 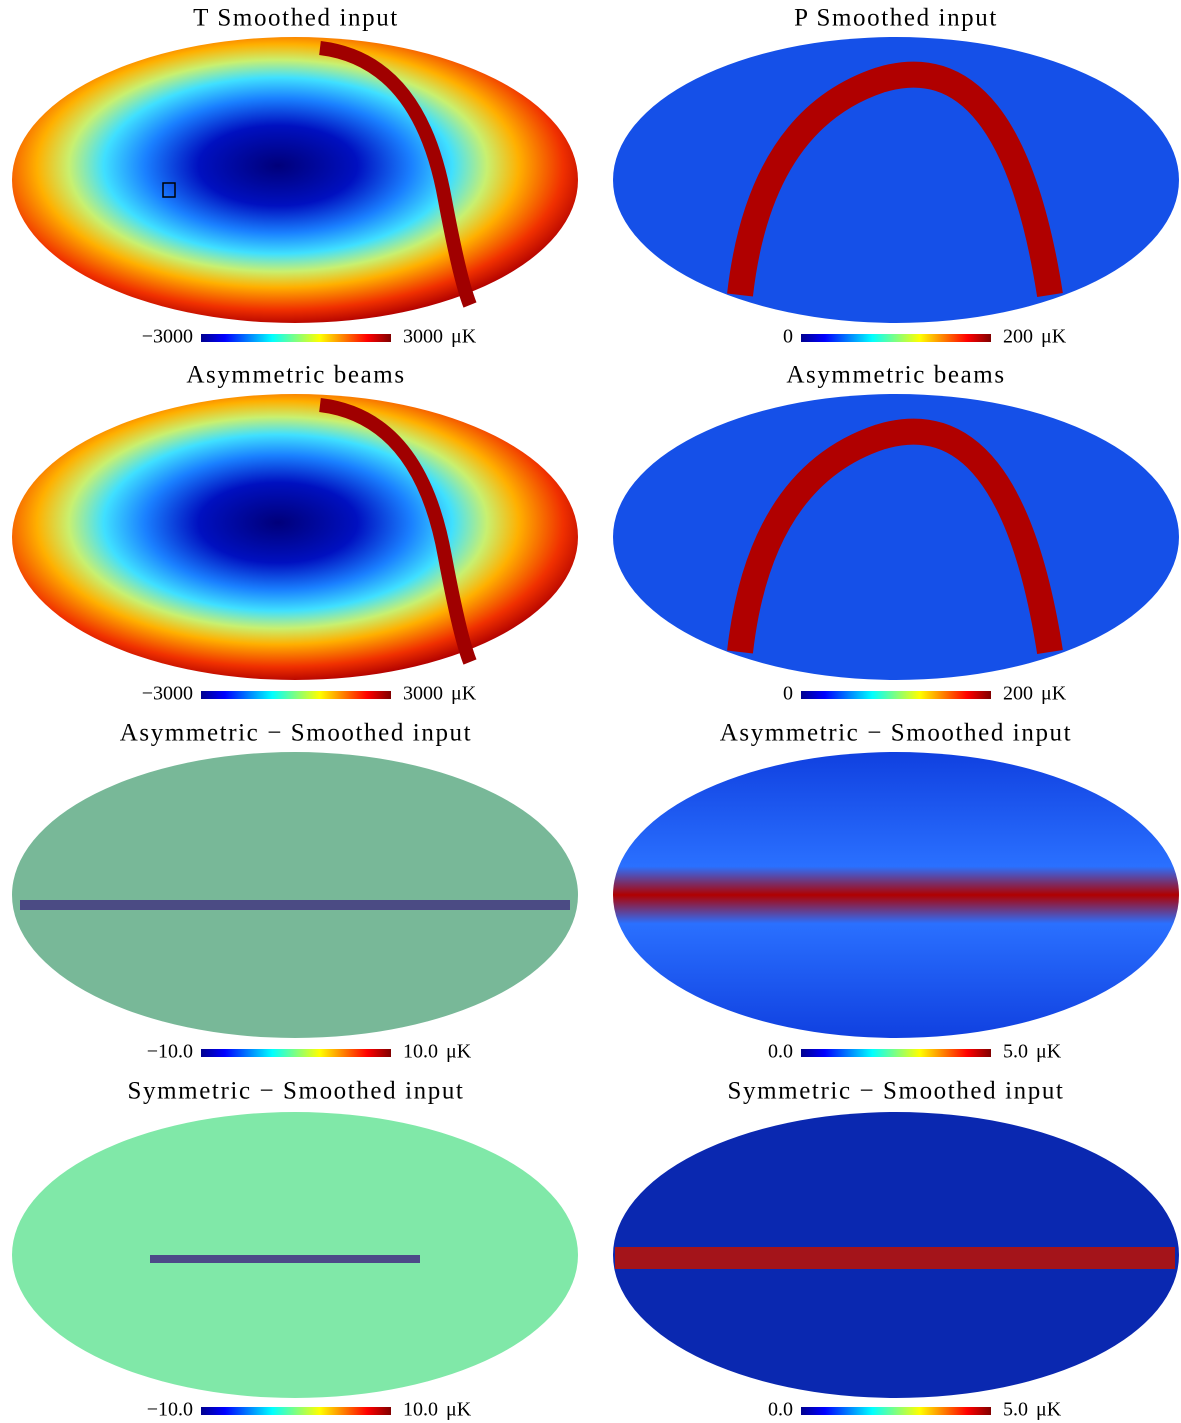 I want to click on panel-title: T Smoothed input, so click(x=296, y=18).